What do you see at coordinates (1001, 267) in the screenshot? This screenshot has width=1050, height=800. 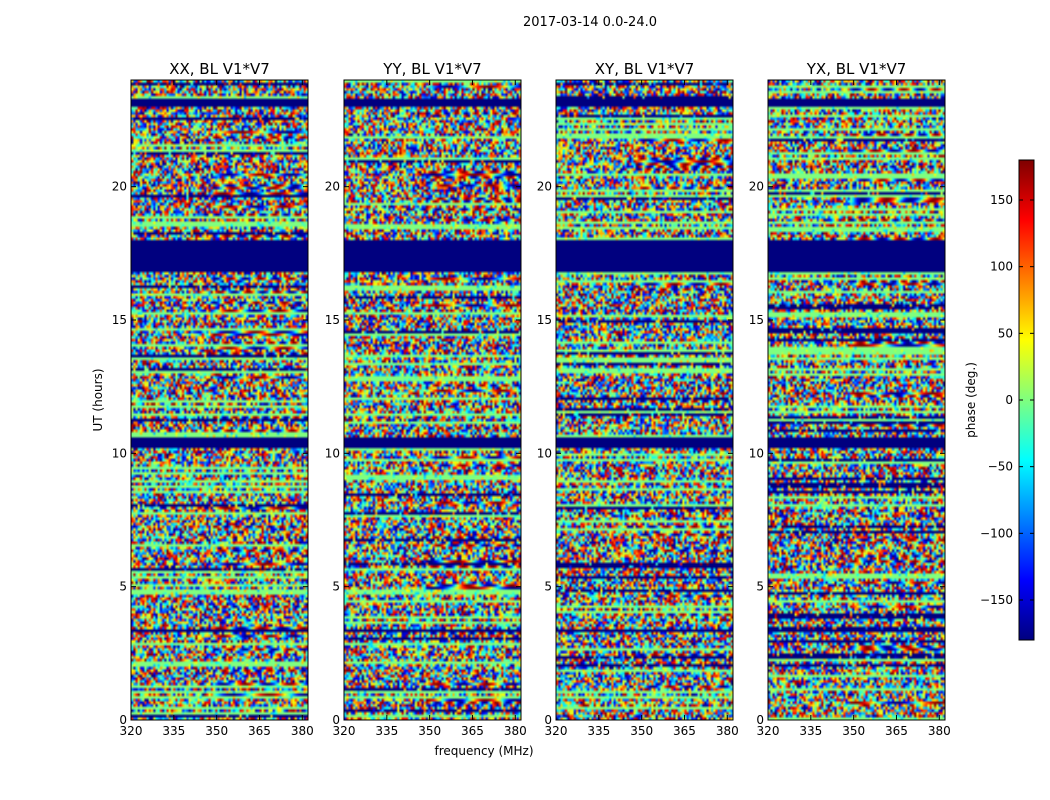 I see `colorbar-tick-label: 100` at bounding box center [1001, 267].